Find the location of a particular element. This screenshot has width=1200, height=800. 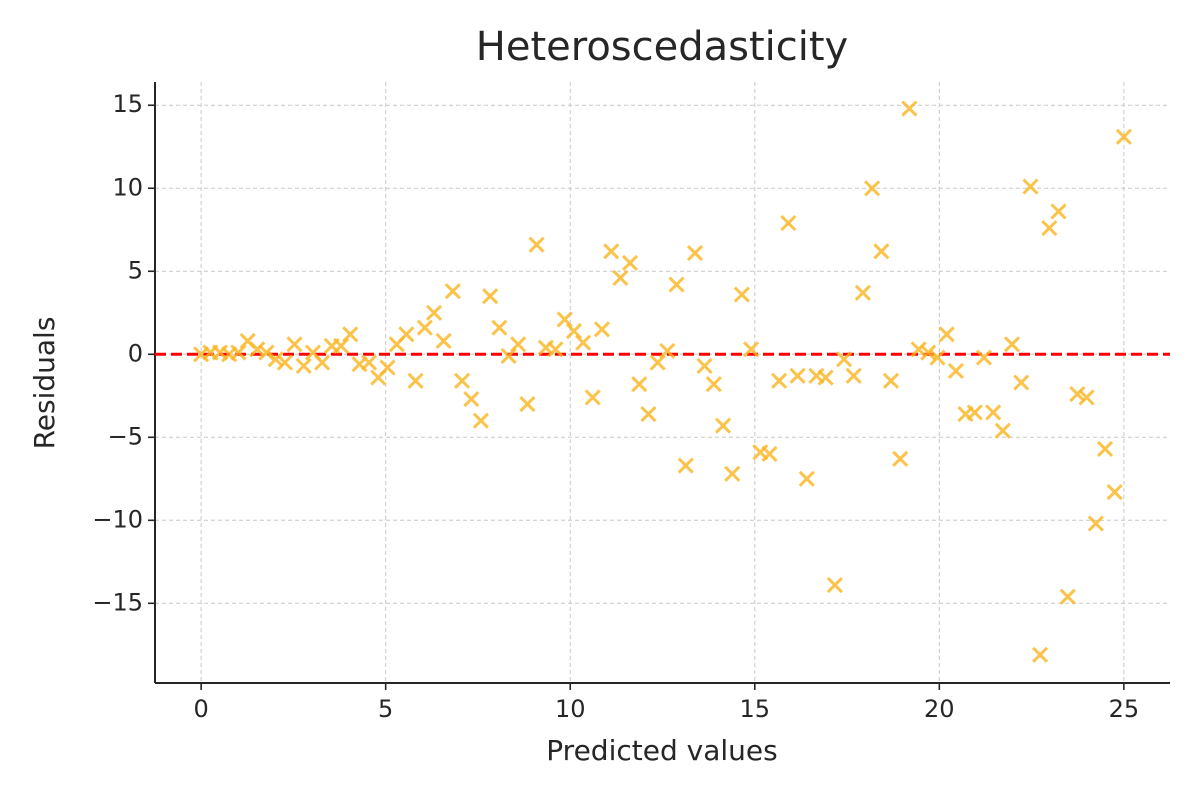

y-tick-label: −10 is located at coordinates (117, 519).